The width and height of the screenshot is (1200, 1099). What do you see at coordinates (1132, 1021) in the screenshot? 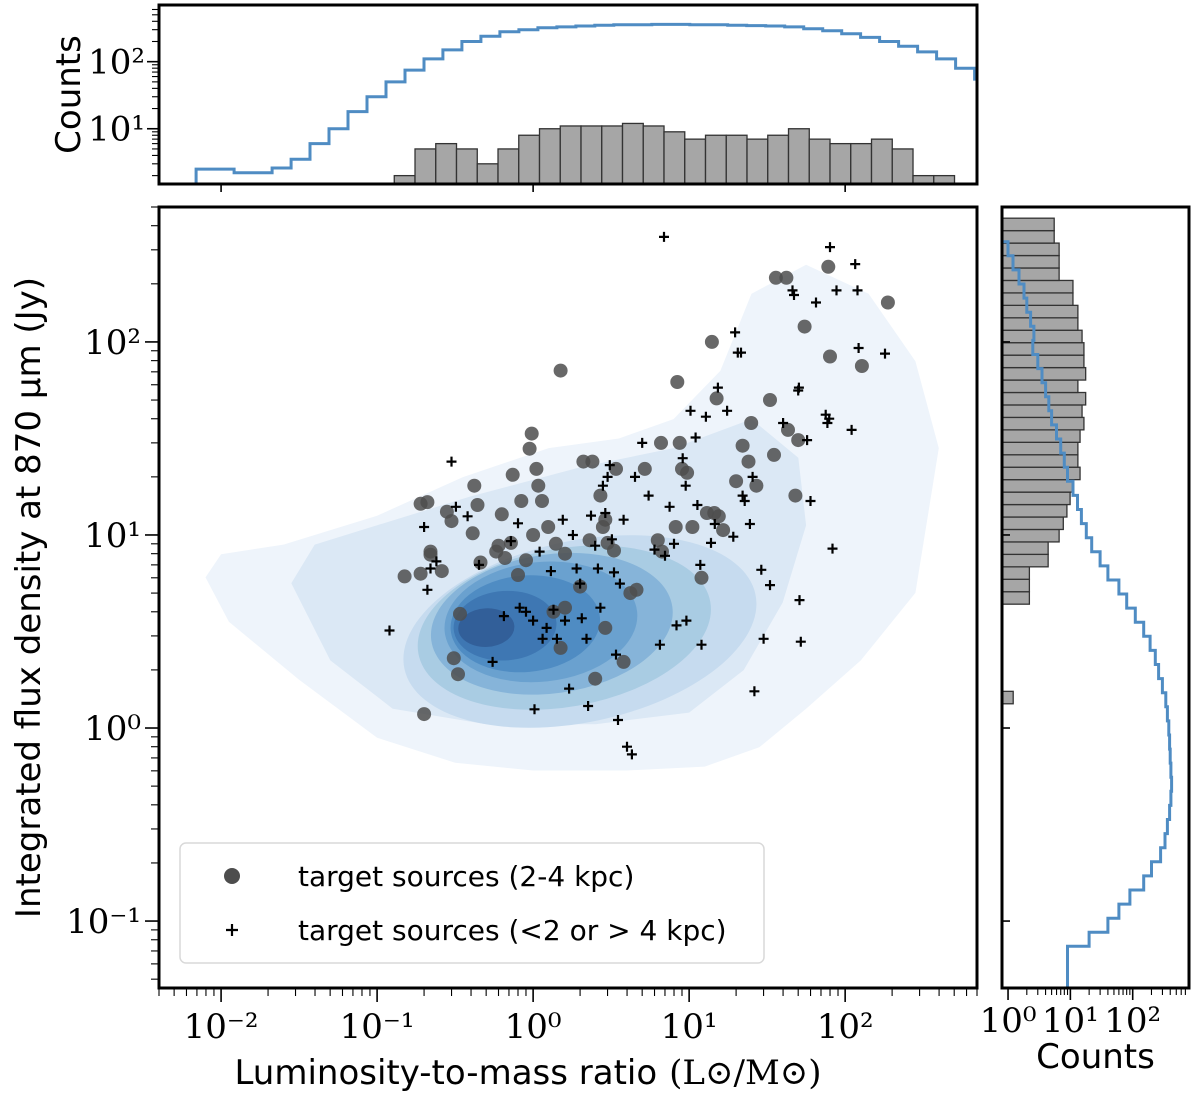
I see `right-x-tick-label: 10²` at bounding box center [1132, 1021].